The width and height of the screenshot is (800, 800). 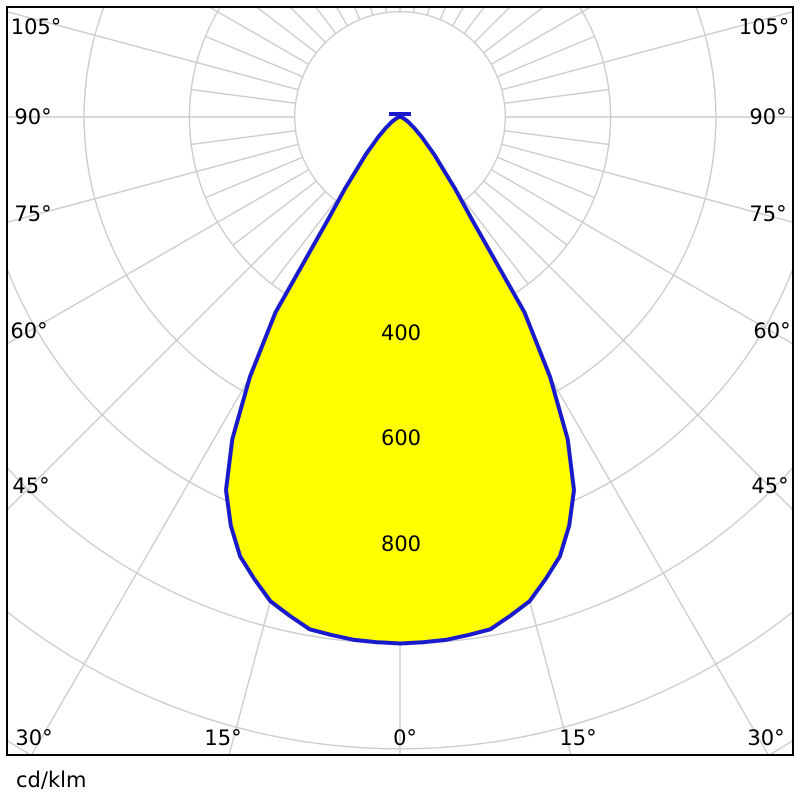 What do you see at coordinates (577, 738) in the screenshot?
I see `angle-label-bottom-15R: 15°` at bounding box center [577, 738].